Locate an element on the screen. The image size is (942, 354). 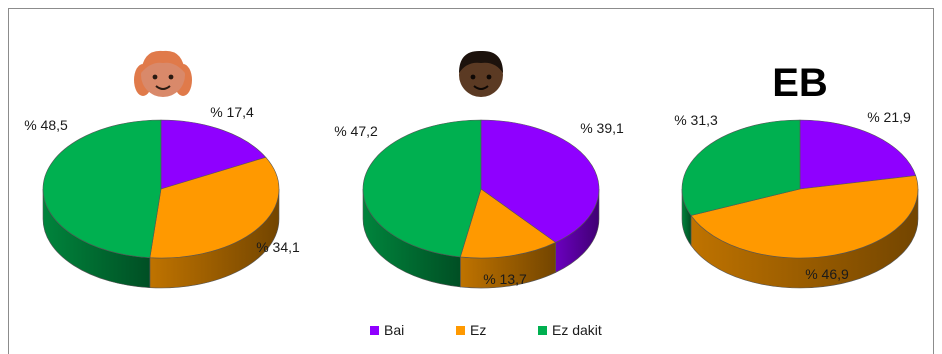
legend-label-bai: Bai is located at coordinates (394, 330).